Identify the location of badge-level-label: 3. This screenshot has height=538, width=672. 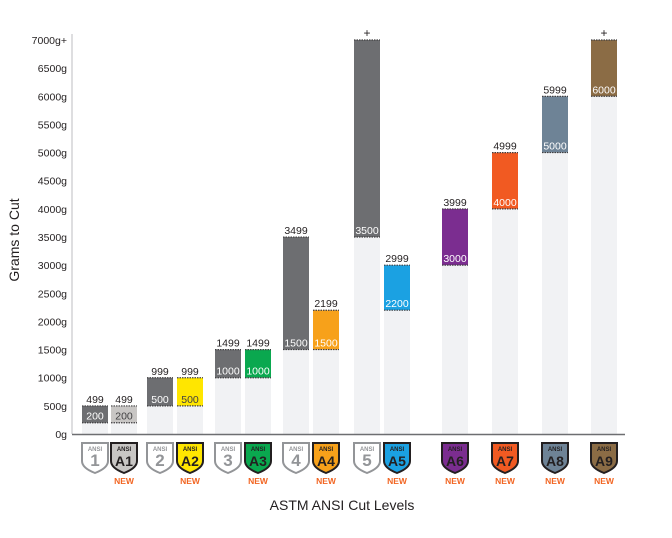
(227, 460).